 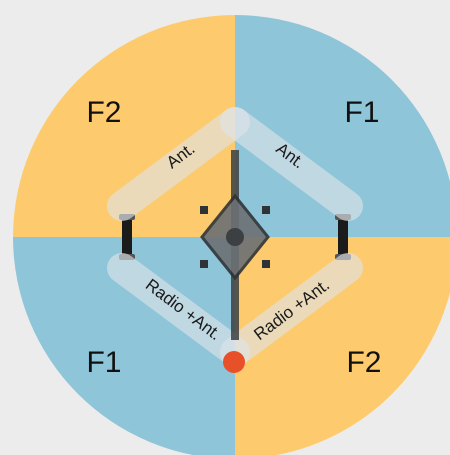 I want to click on band-upper-right, so click(x=291, y=164).